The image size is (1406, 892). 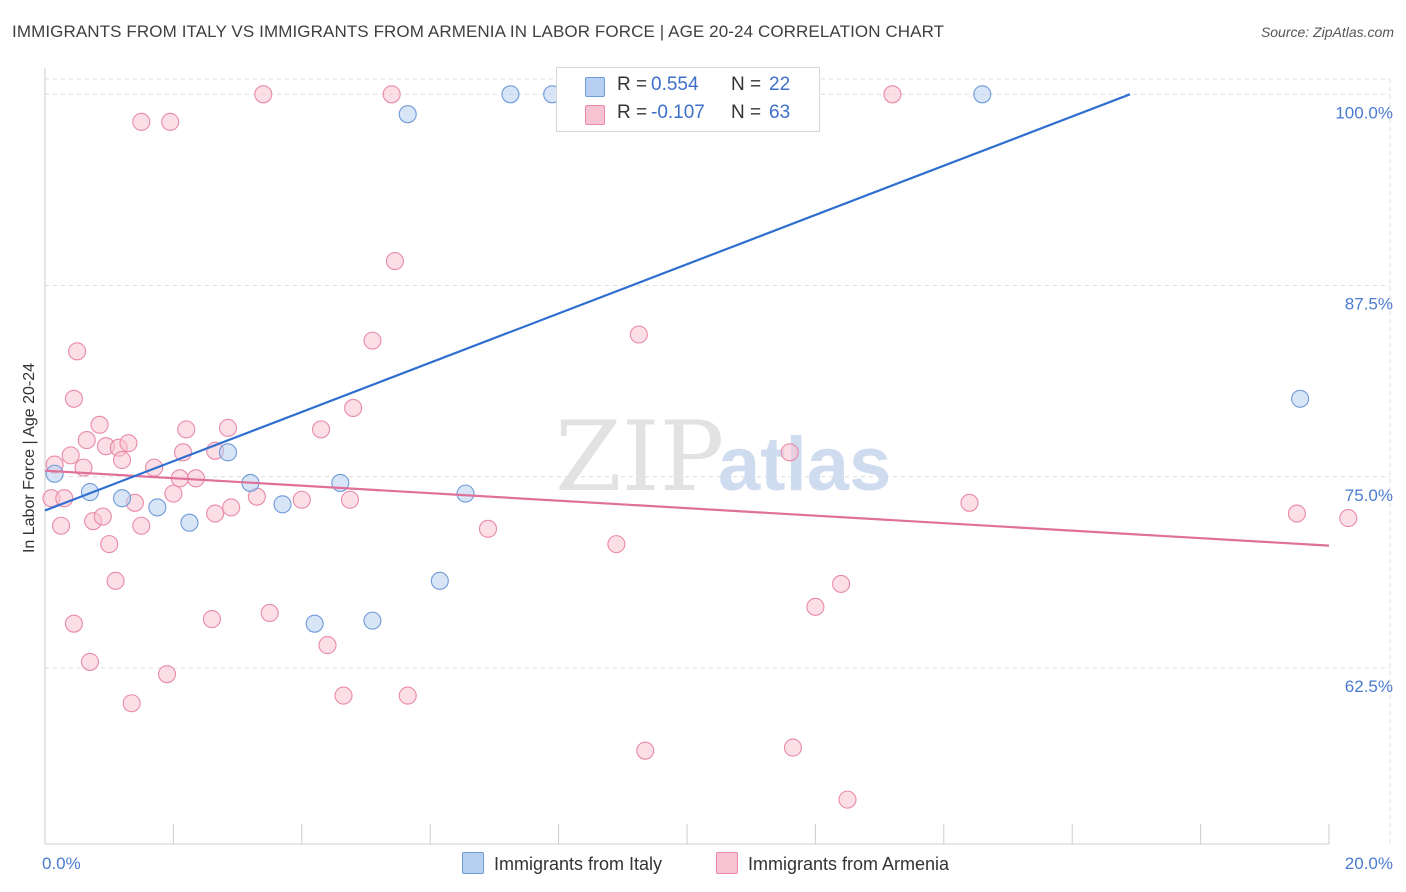 What do you see at coordinates (1369, 495) in the screenshot?
I see `y-tick-label: 75.0%` at bounding box center [1369, 495].